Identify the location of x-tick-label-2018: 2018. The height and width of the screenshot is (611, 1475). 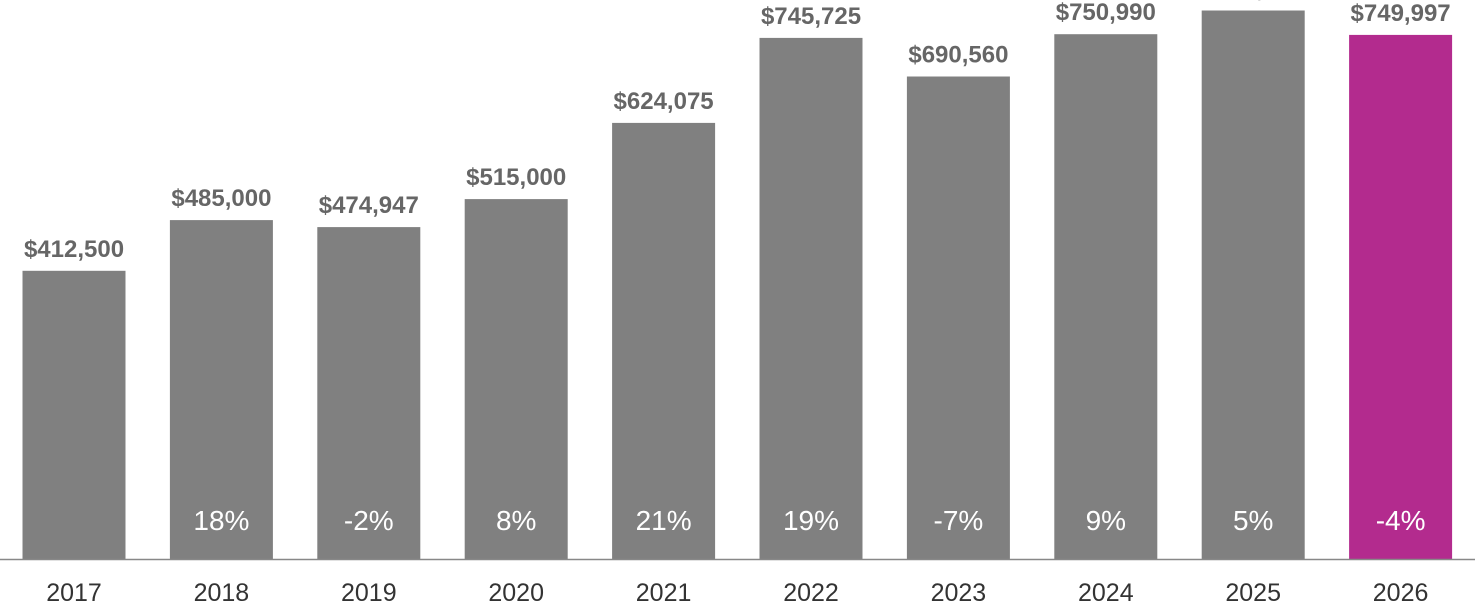
(222, 593).